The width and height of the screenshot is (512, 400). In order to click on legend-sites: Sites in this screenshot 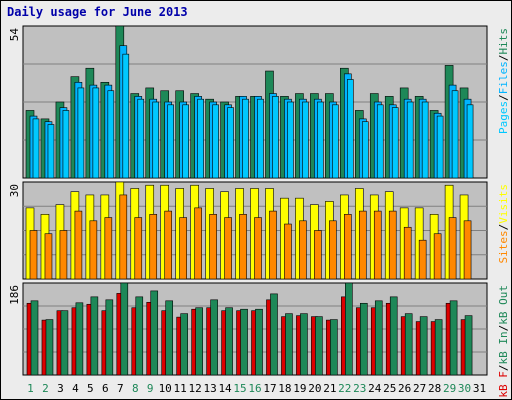, I will do `click(503, 246)`.